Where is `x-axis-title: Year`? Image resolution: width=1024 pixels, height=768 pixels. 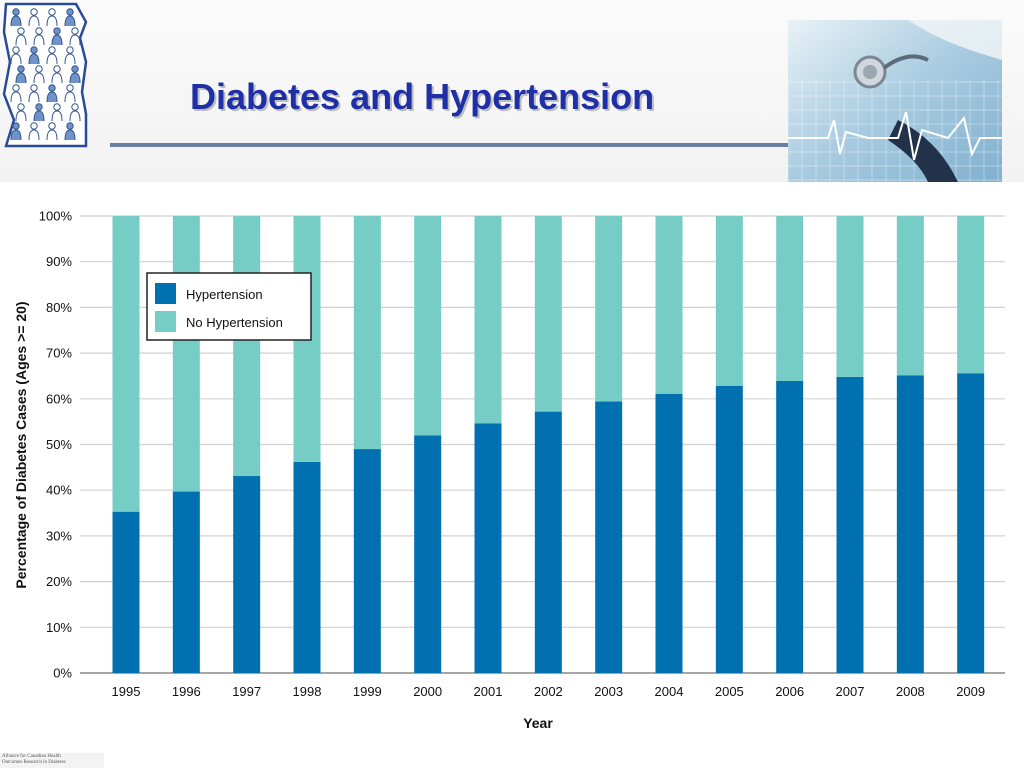
x-axis-title: Year is located at coordinates (538, 723).